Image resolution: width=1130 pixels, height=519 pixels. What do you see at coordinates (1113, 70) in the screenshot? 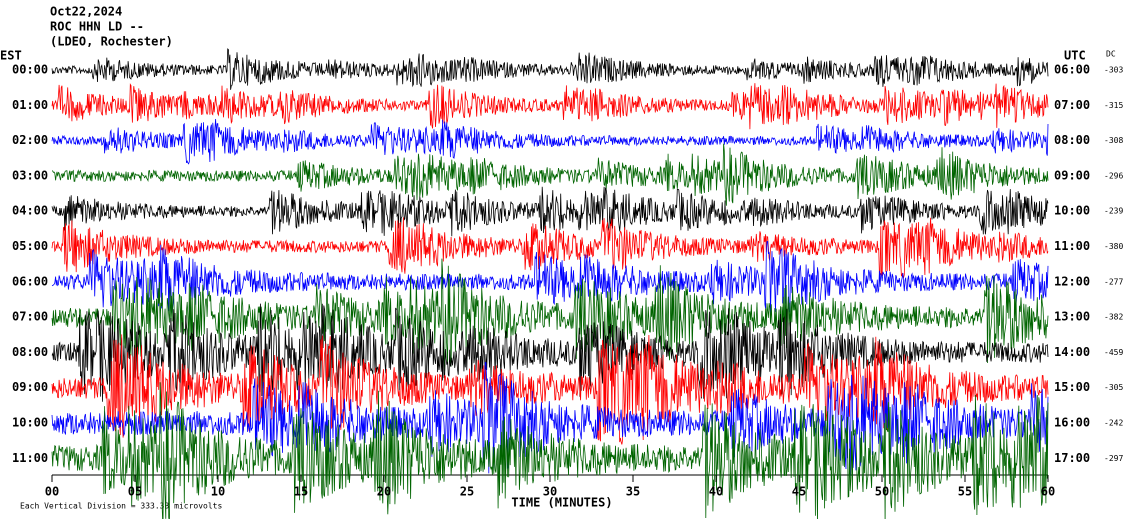
I see `dc-label: -303` at bounding box center [1113, 70].